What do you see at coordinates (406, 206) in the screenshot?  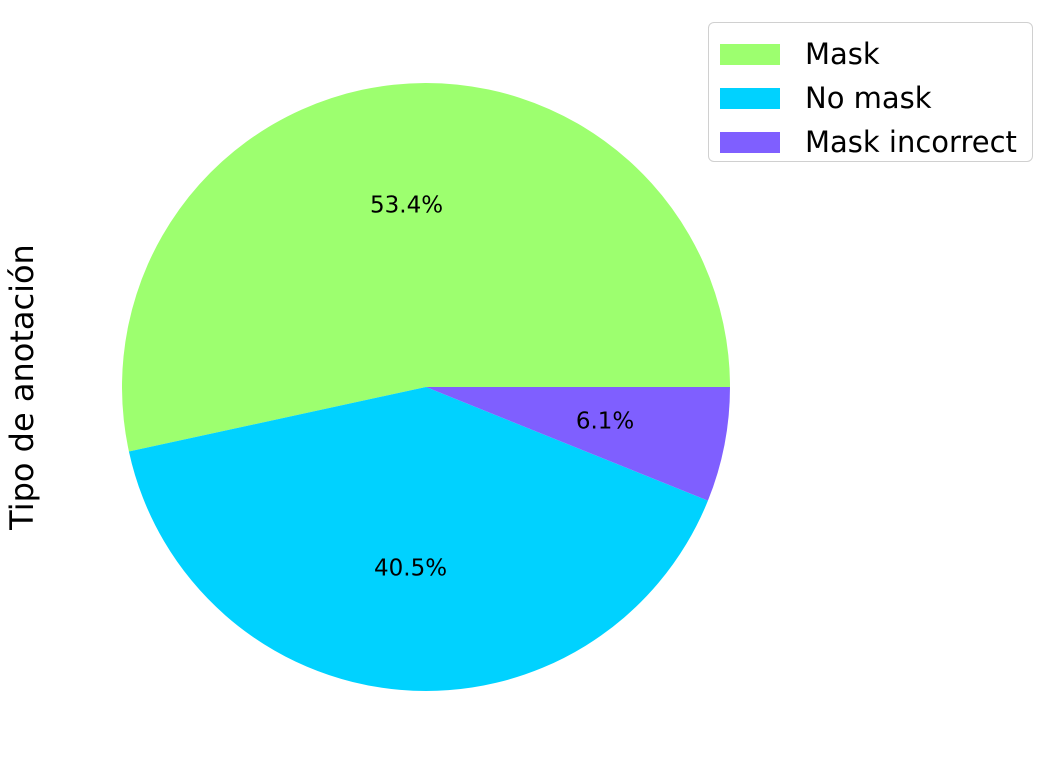 I see `pie-pct-label: 53.4%` at bounding box center [406, 206].